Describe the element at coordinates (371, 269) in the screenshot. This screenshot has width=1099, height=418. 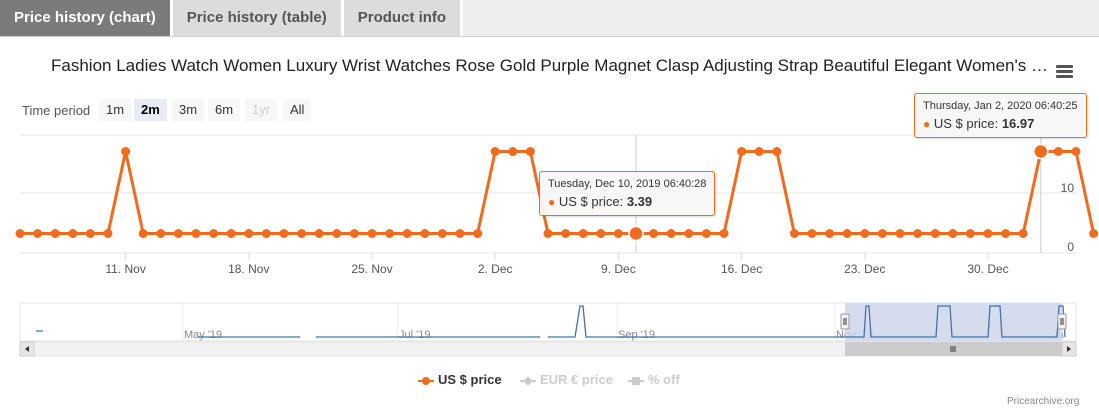
I see `x-tick-label: 25. Nov` at that location.